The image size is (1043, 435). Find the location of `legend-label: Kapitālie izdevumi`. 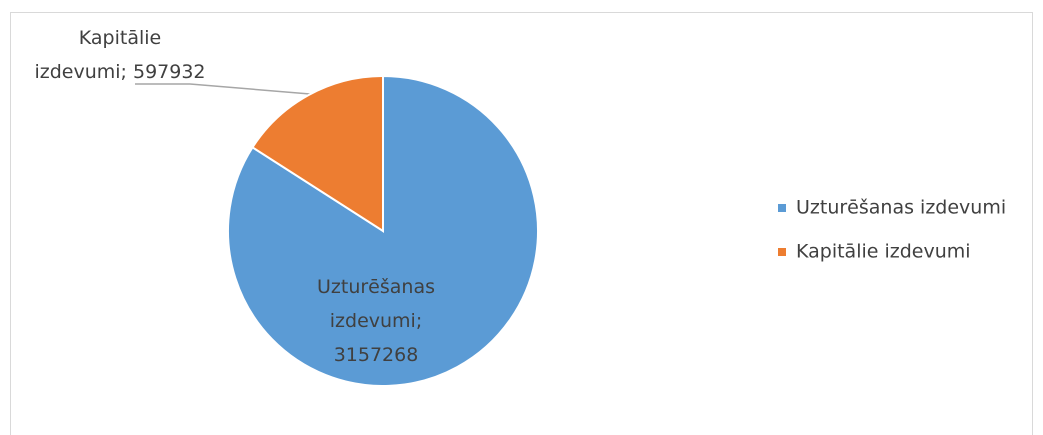

legend-label: Kapitālie izdevumi is located at coordinates (883, 252).